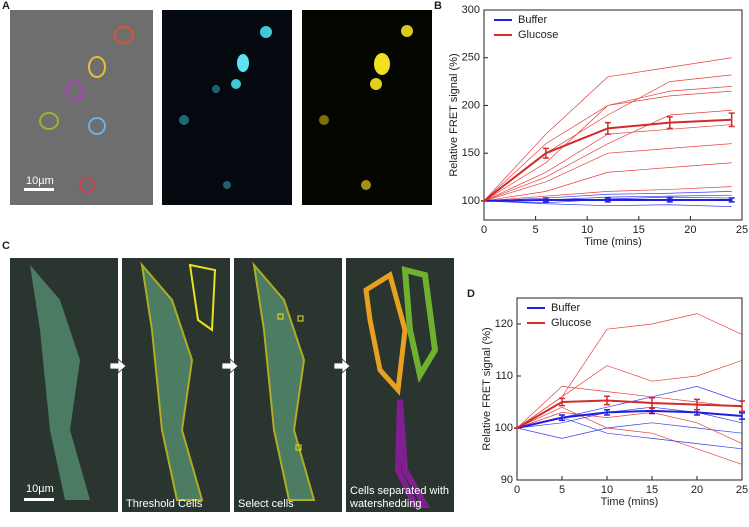 The image size is (749, 527). I want to click on y-tick-label: 90, so click(507, 480).